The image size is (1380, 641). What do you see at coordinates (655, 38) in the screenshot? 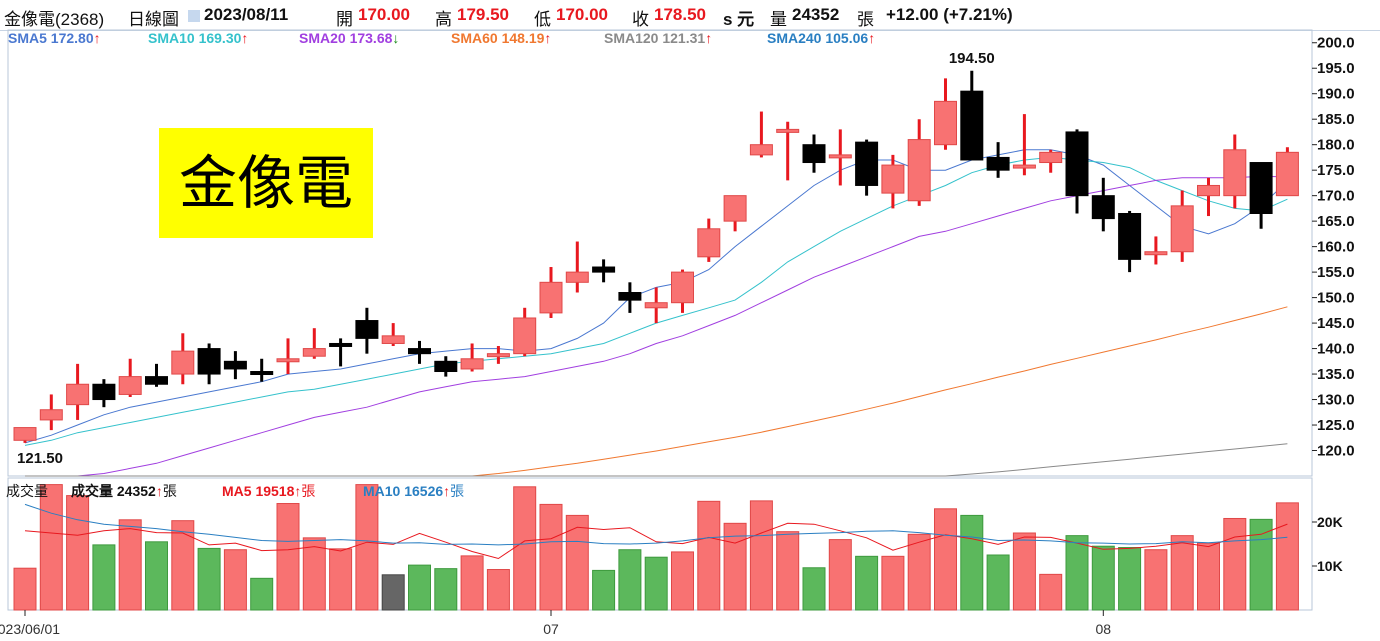
I see `ma-legend-text: SMA120 121.31` at bounding box center [655, 38].